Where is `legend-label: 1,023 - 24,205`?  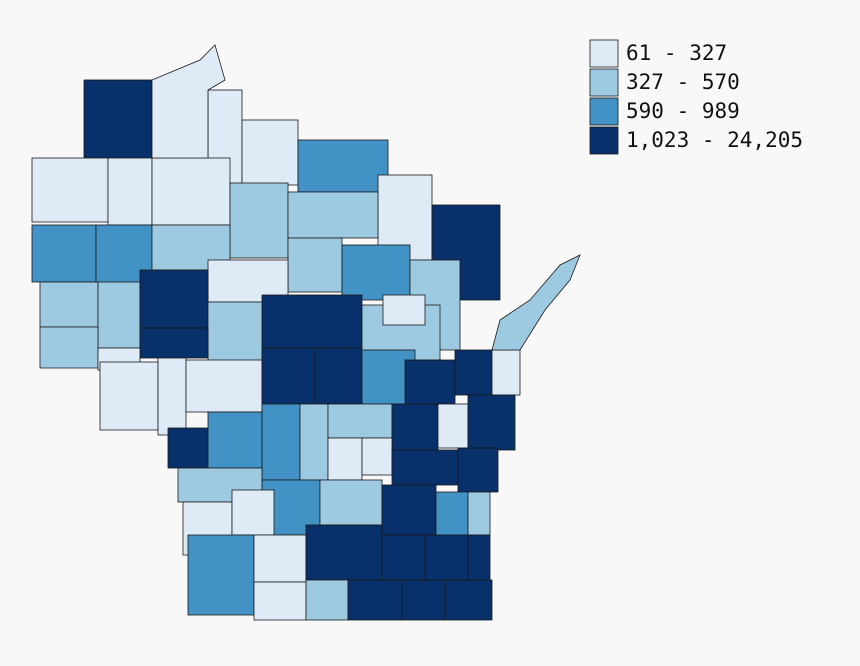
legend-label: 1,023 - 24,205 is located at coordinates (714, 140).